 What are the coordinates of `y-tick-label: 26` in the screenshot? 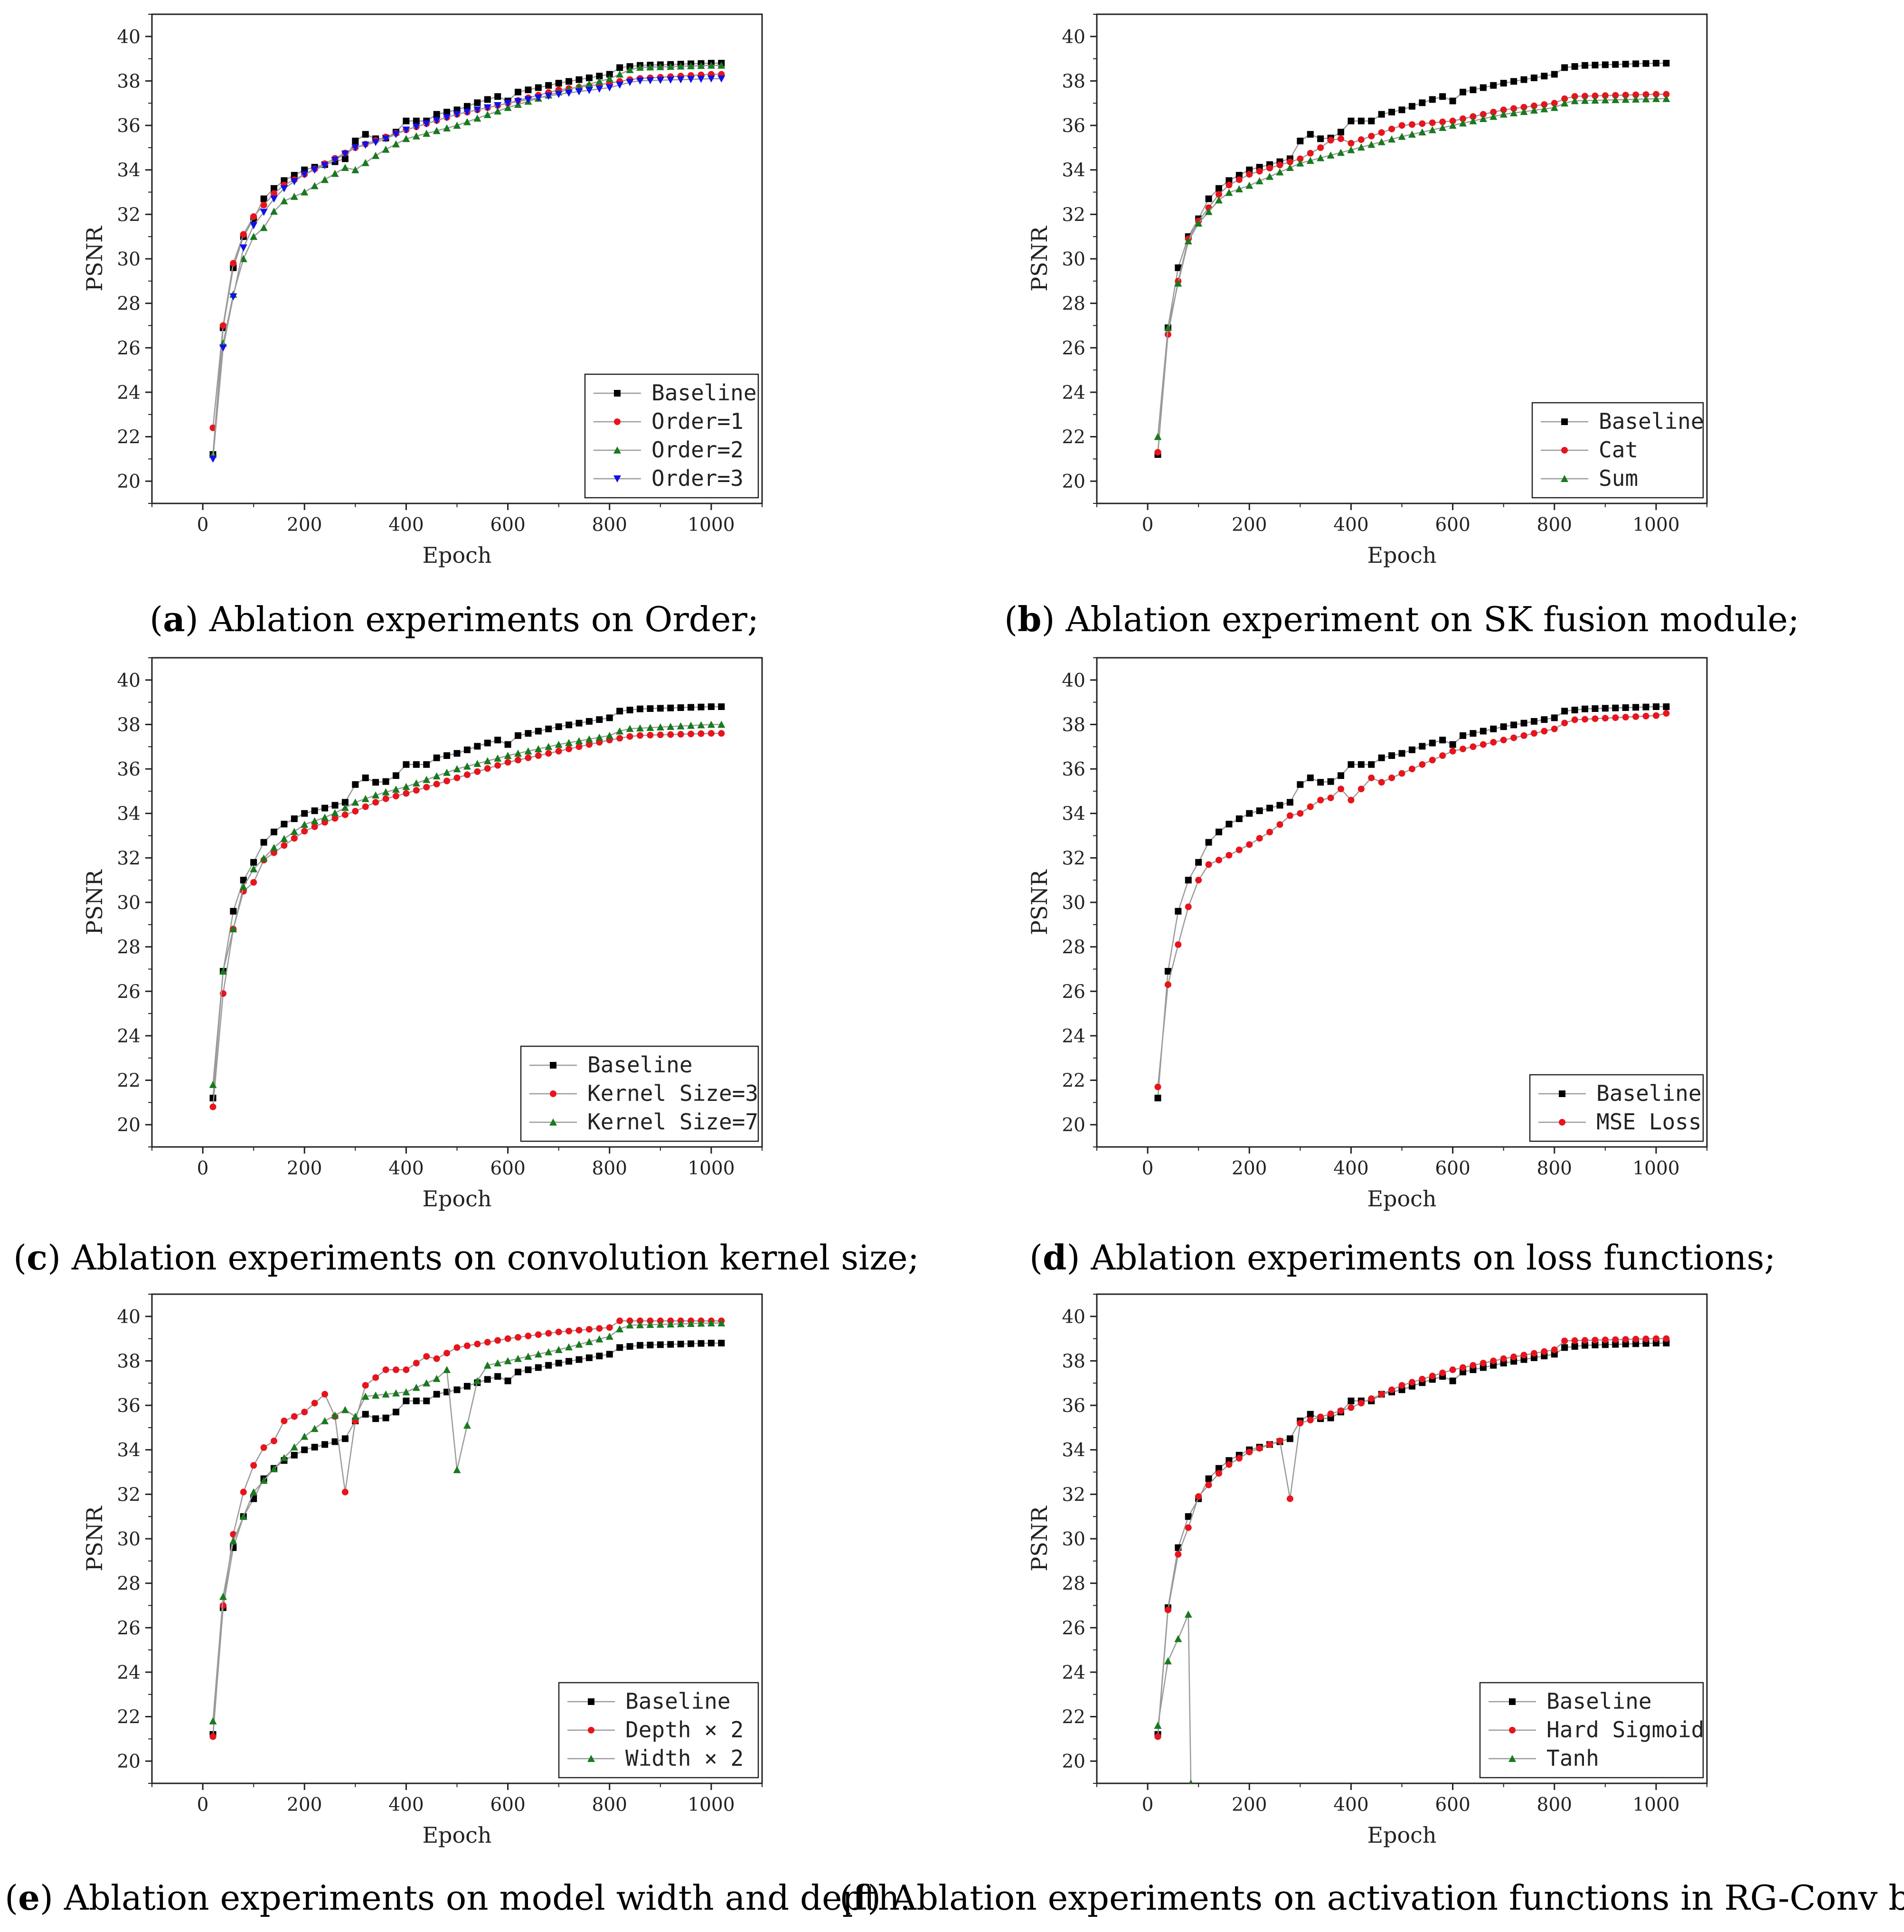 It's located at (1074, 992).